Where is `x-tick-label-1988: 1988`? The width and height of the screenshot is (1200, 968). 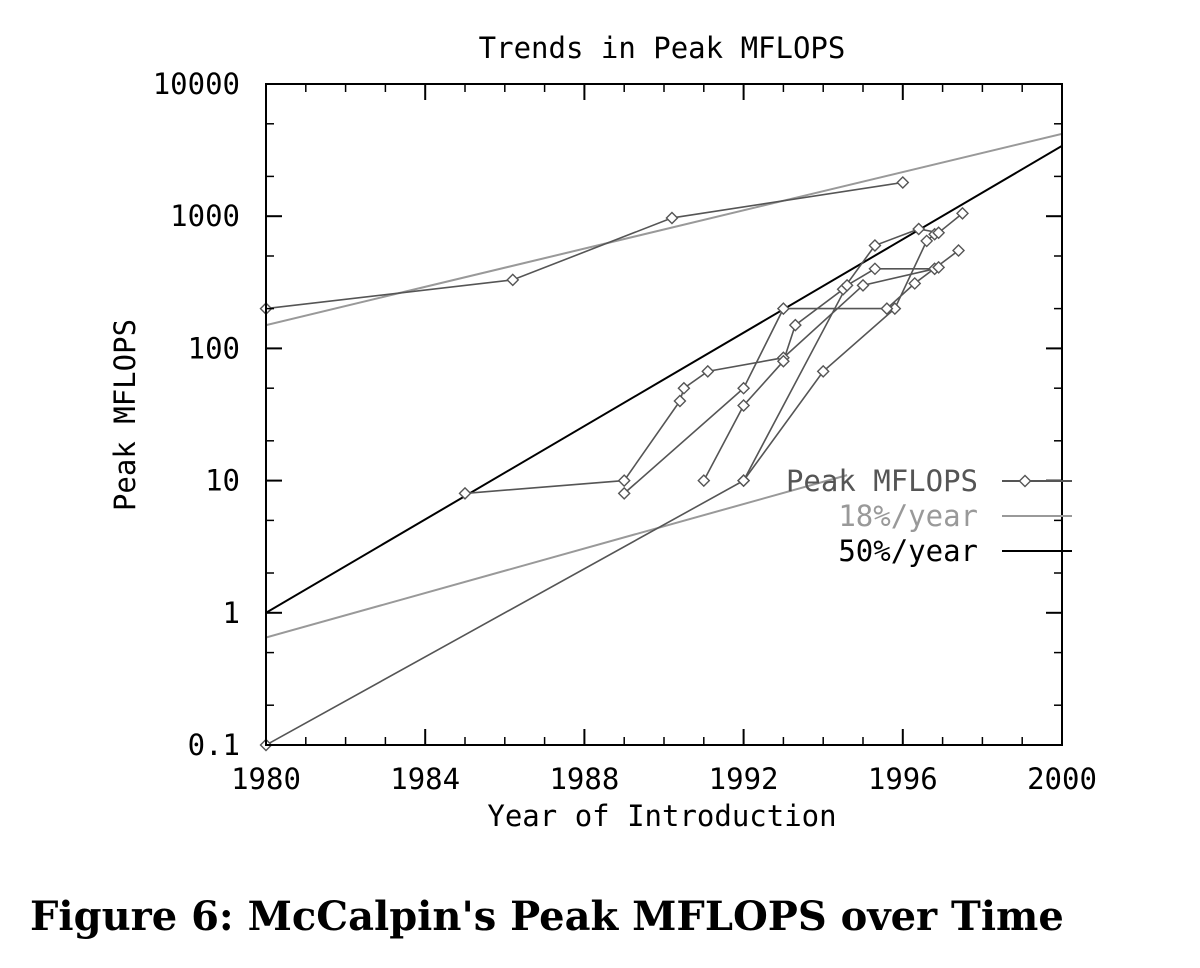
x-tick-label-1988: 1988 is located at coordinates (584, 779).